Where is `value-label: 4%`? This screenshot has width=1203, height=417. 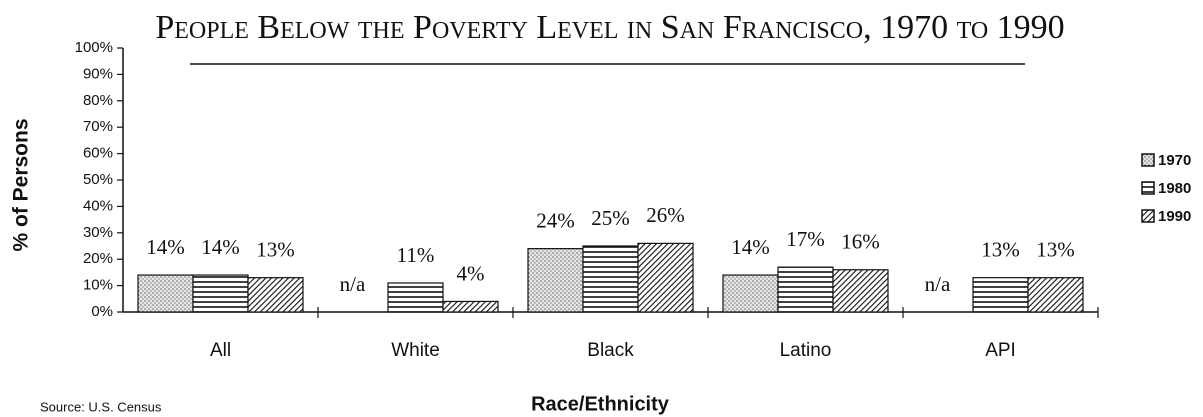 value-label: 4% is located at coordinates (471, 273).